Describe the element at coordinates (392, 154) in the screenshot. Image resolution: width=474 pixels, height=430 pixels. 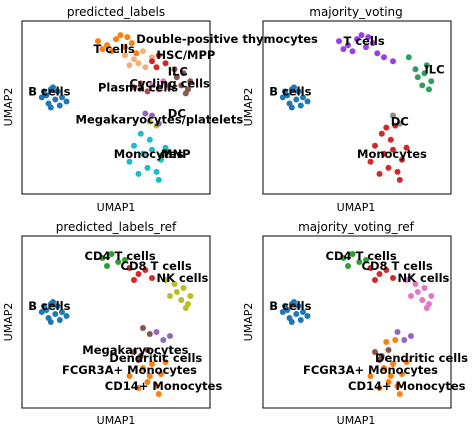
I see `cluster-label: Monocytes` at that location.